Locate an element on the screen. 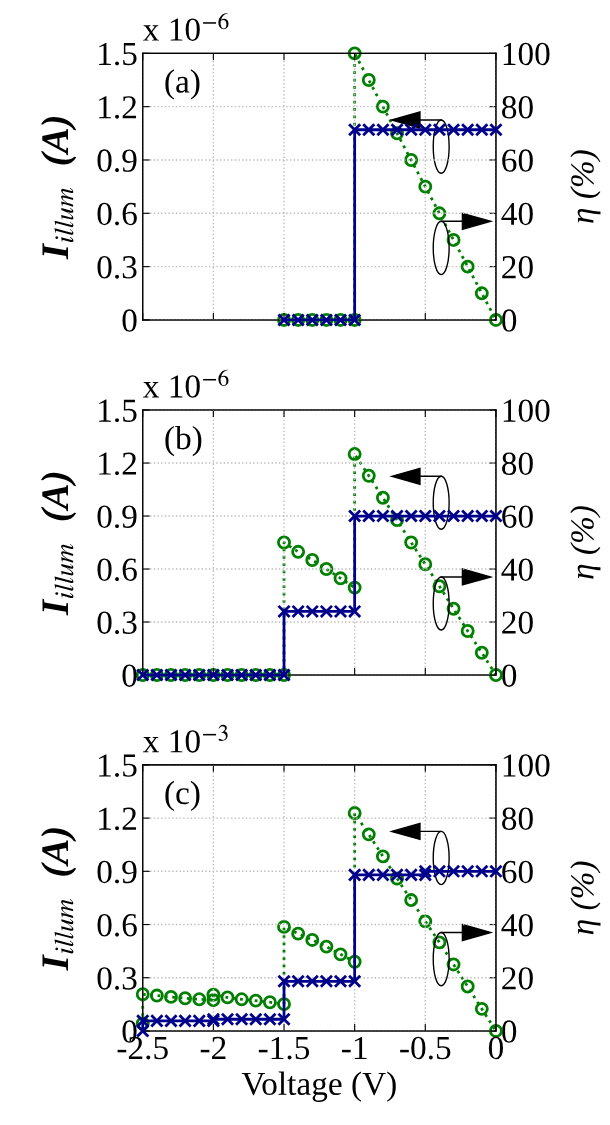  x-tick-label: 0 is located at coordinates (495, 1048).